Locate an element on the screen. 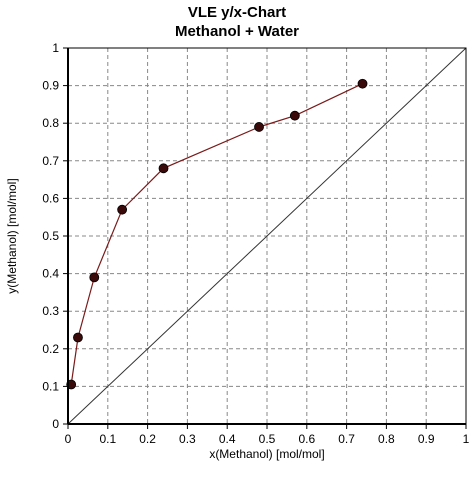  x-tick-label: 0.4 is located at coordinates (227, 439).